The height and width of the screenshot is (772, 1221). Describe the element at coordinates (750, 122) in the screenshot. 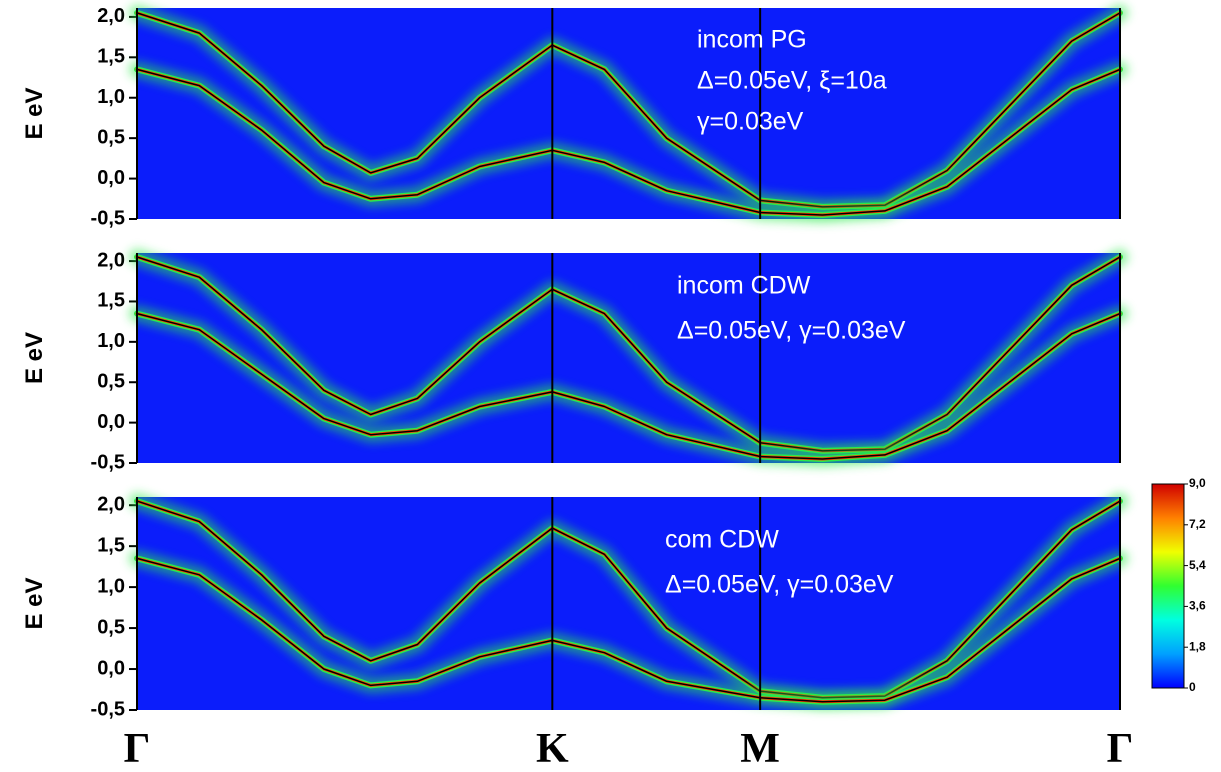

I see `annotation: γ=0.03eV` at that location.